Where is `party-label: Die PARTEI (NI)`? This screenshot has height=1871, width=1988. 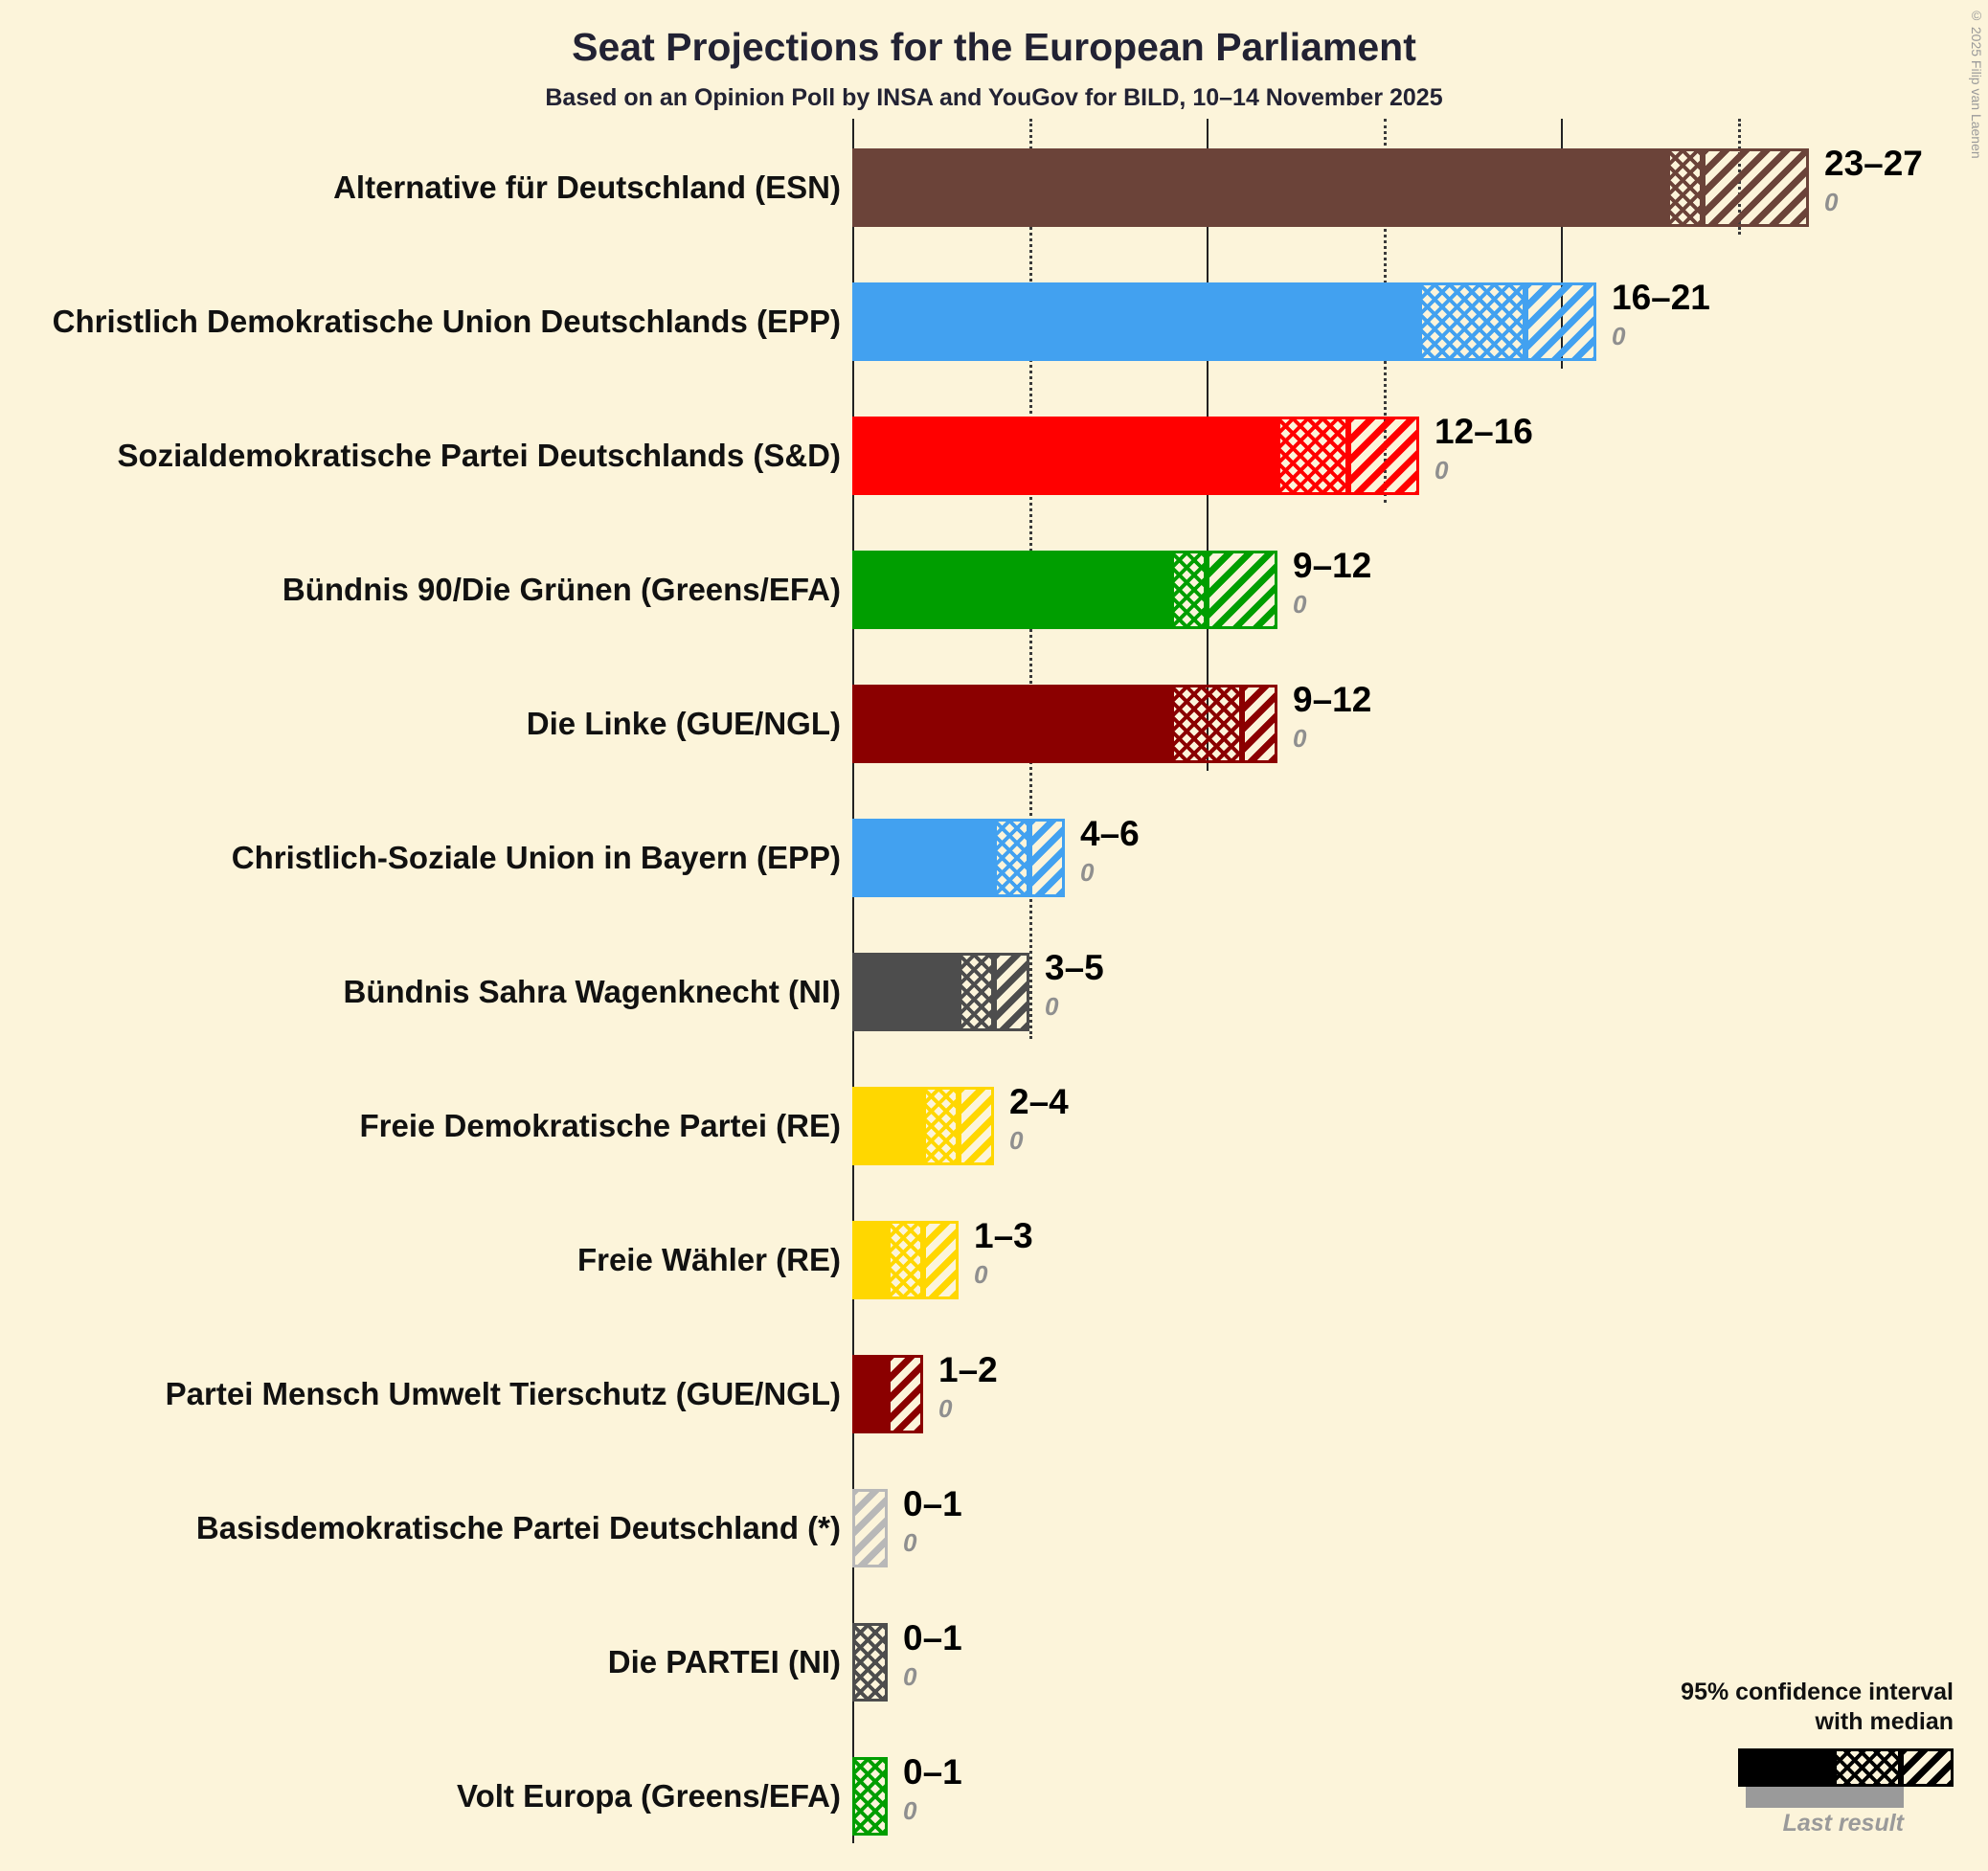 party-label: Die PARTEI (NI) is located at coordinates (724, 1661).